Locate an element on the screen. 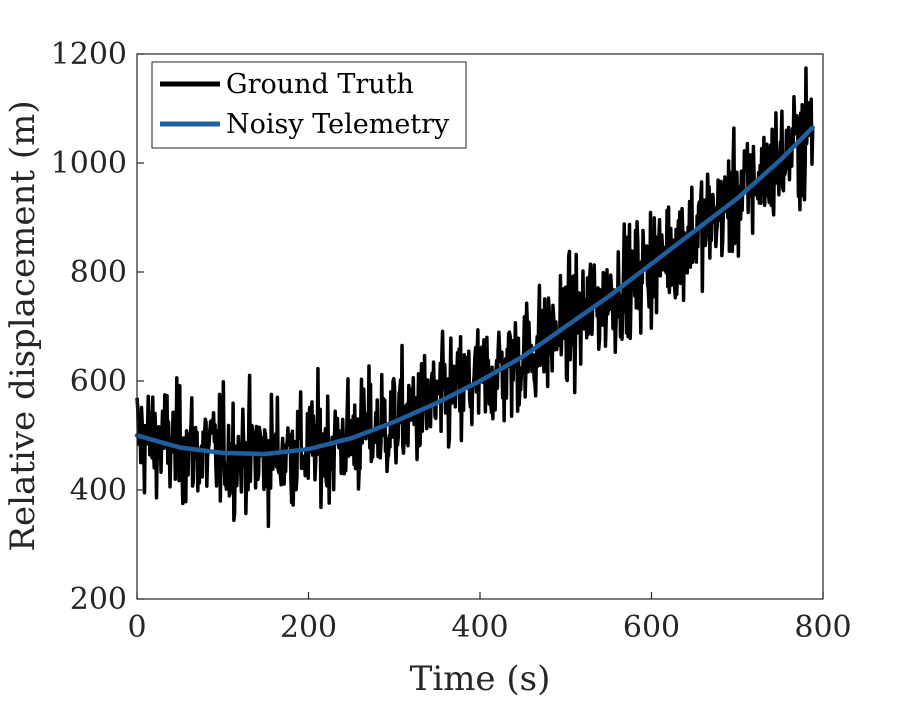  y-tick-label: 200 is located at coordinates (98, 599).